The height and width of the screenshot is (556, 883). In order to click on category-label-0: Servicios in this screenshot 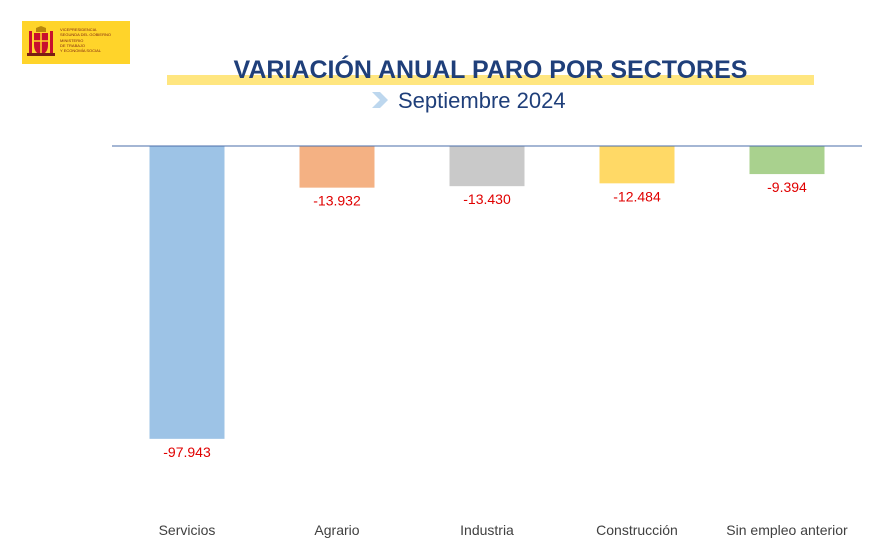, I will do `click(187, 530)`.